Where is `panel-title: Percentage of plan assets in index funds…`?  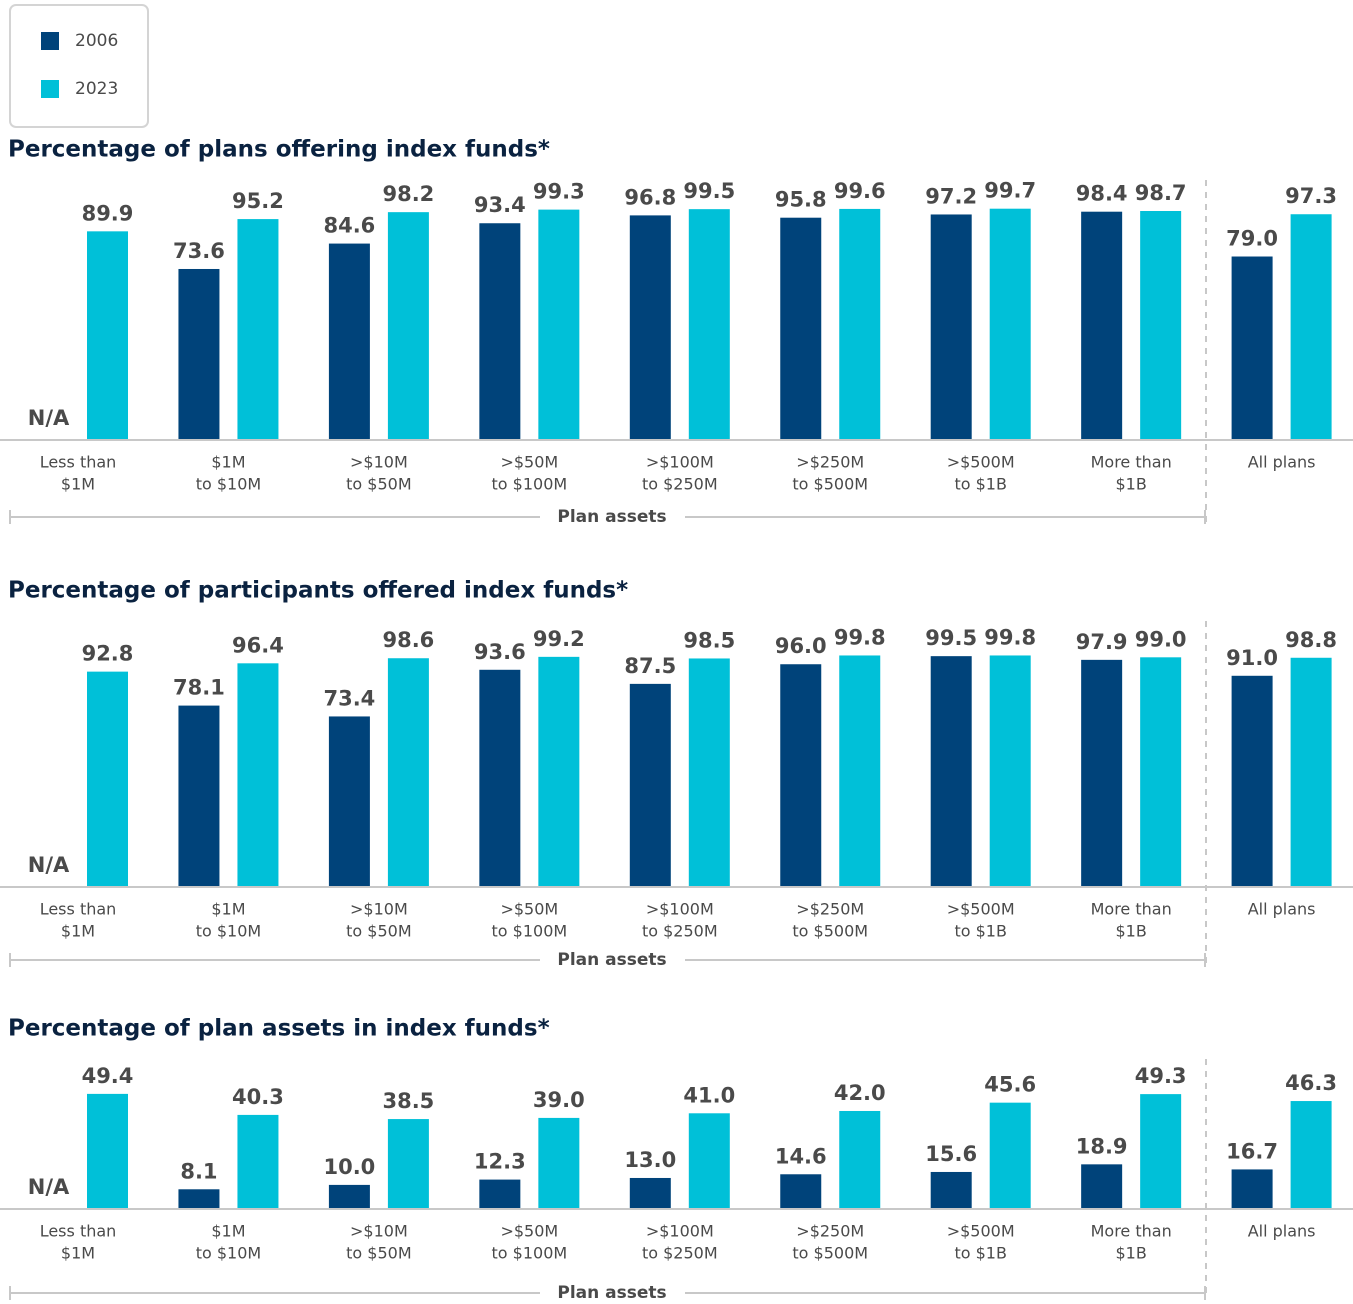 panel-title: Percentage of plan assets in index funds… is located at coordinates (279, 1029).